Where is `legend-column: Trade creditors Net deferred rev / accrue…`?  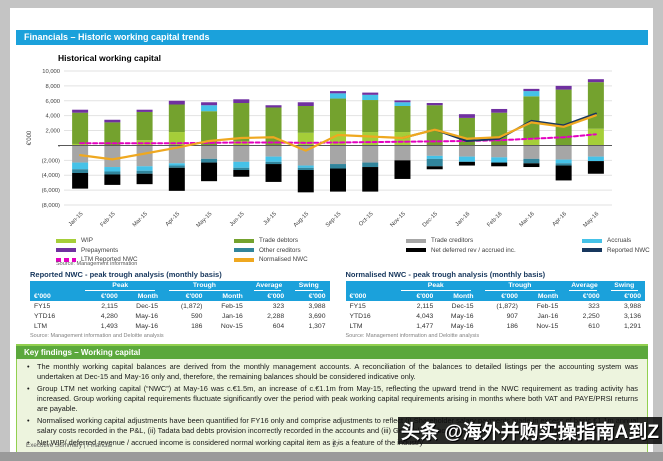 legend-column: Trade creditors Net deferred rev / accrue… is located at coordinates (494, 250).